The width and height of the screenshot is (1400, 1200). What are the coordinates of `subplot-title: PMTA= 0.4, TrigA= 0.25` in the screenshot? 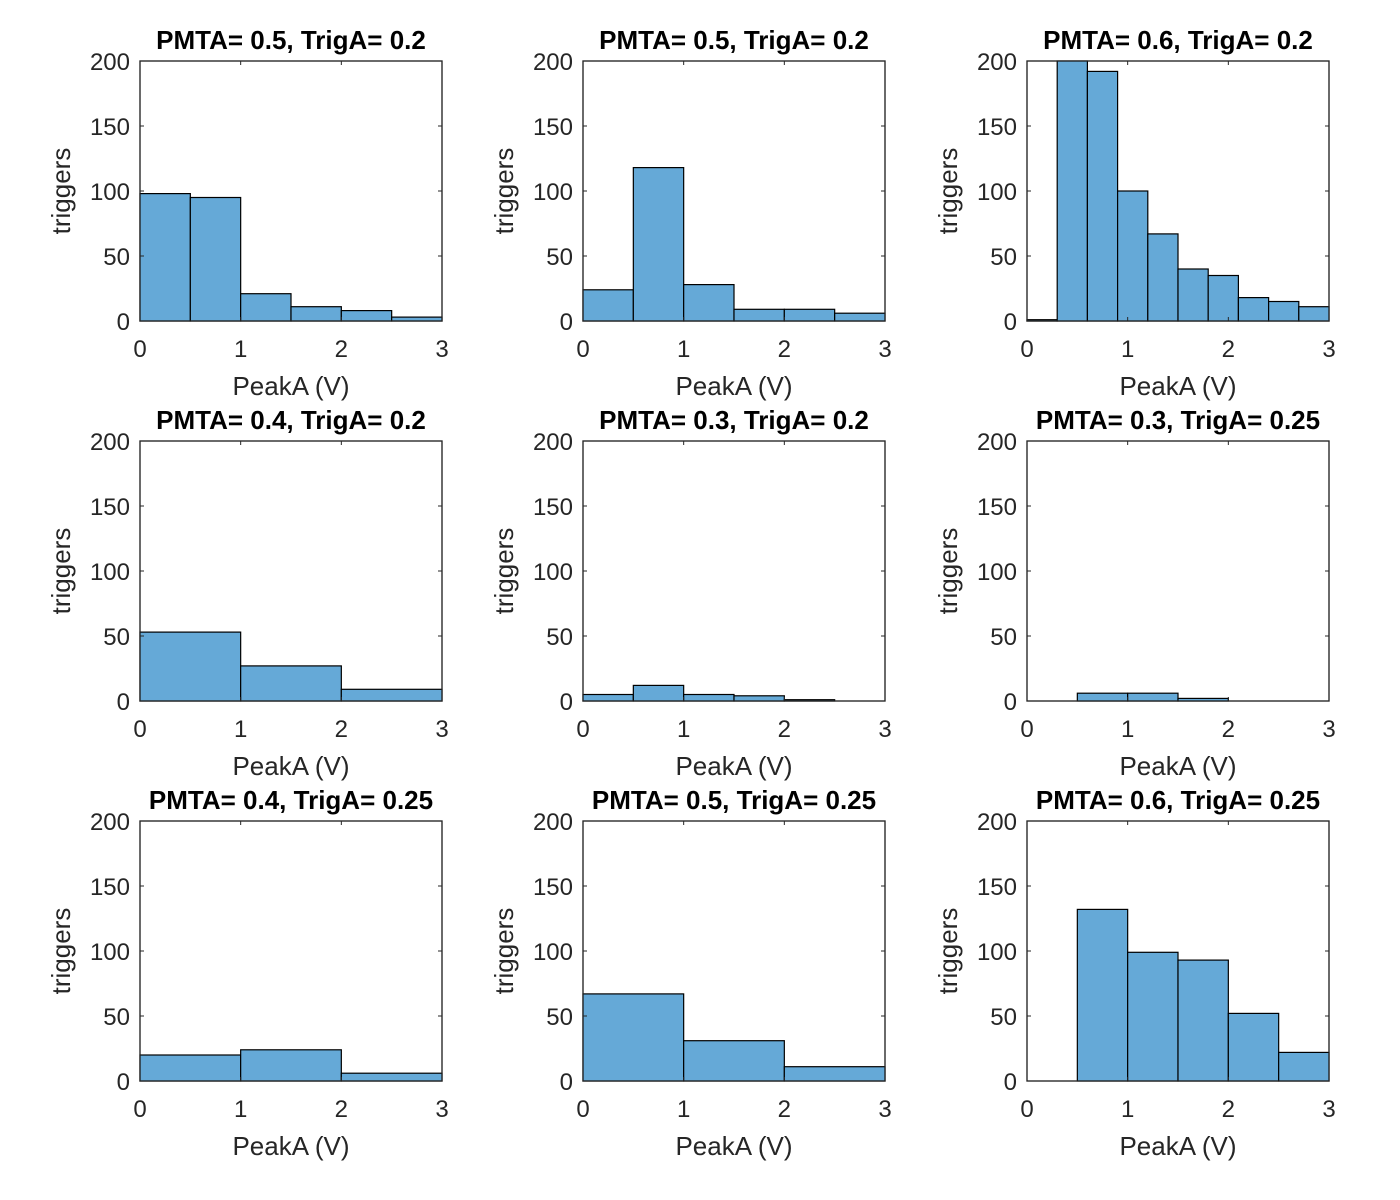 It's located at (291, 800).